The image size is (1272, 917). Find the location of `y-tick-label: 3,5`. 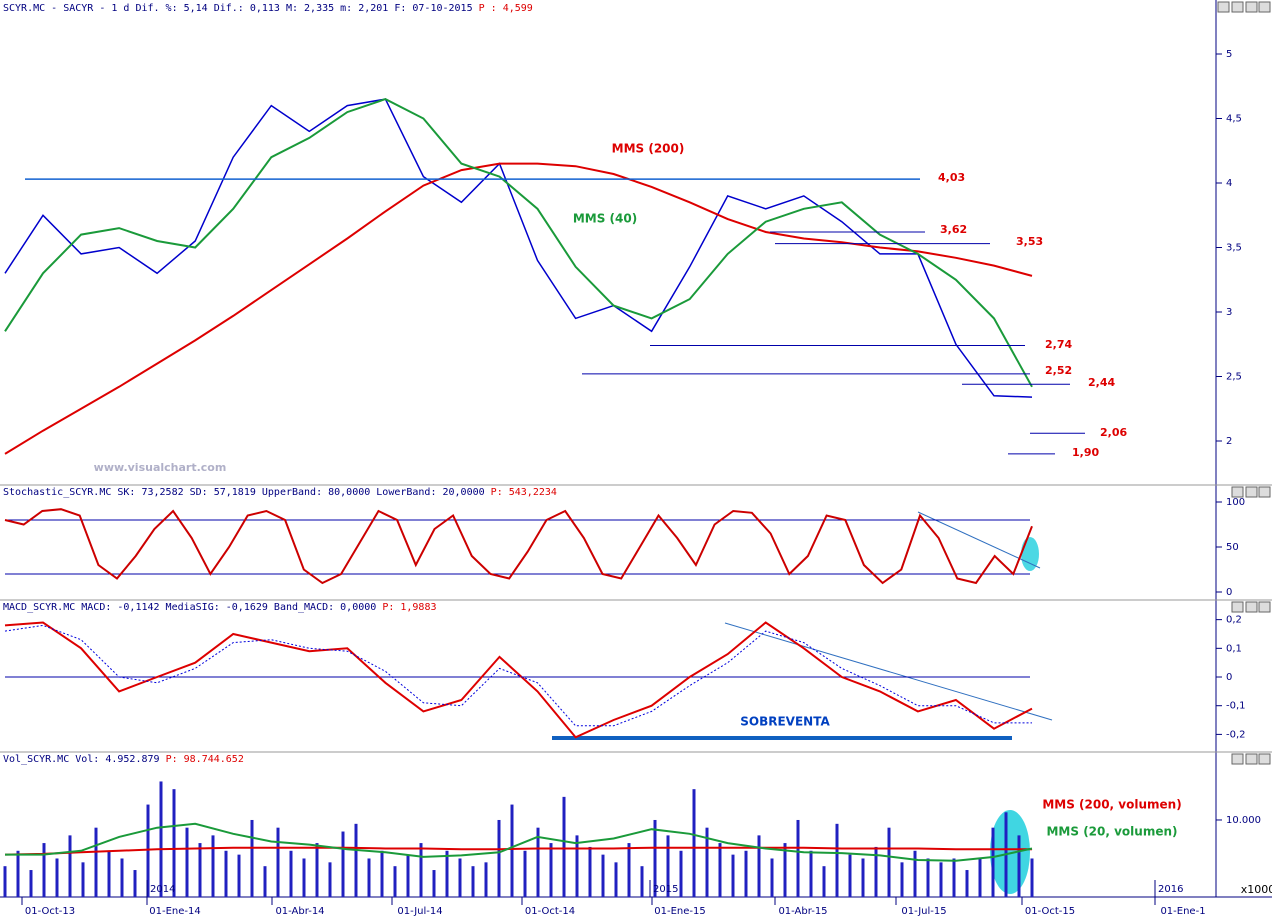

y-tick-label: 3,5 is located at coordinates (1234, 248).